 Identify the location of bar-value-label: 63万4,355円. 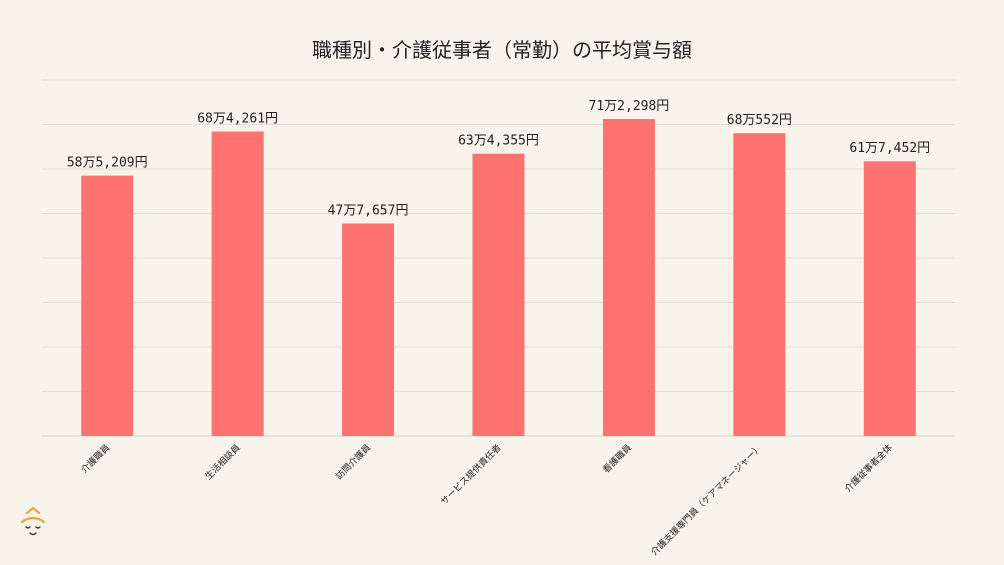
(498, 141).